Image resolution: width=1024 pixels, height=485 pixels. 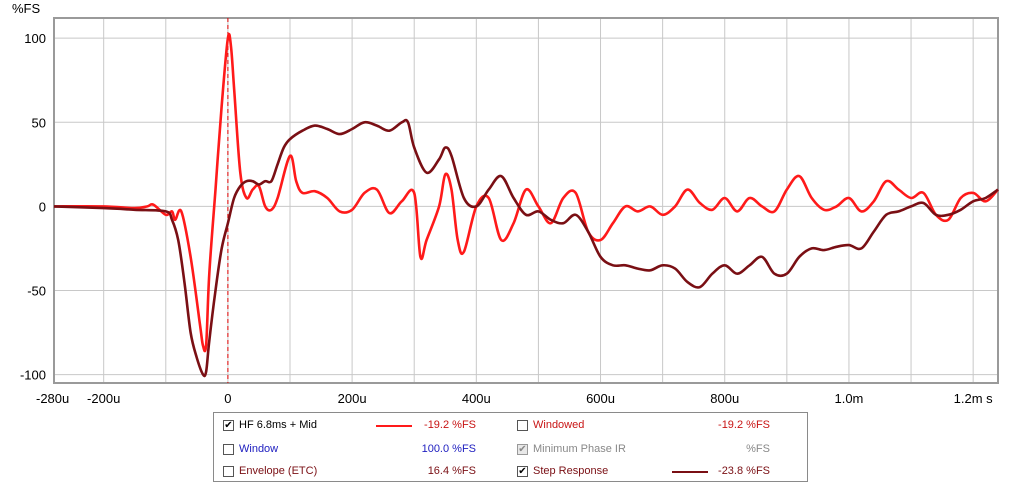 What do you see at coordinates (26, 8) in the screenshot?
I see `y-axis-label: %FS` at bounding box center [26, 8].